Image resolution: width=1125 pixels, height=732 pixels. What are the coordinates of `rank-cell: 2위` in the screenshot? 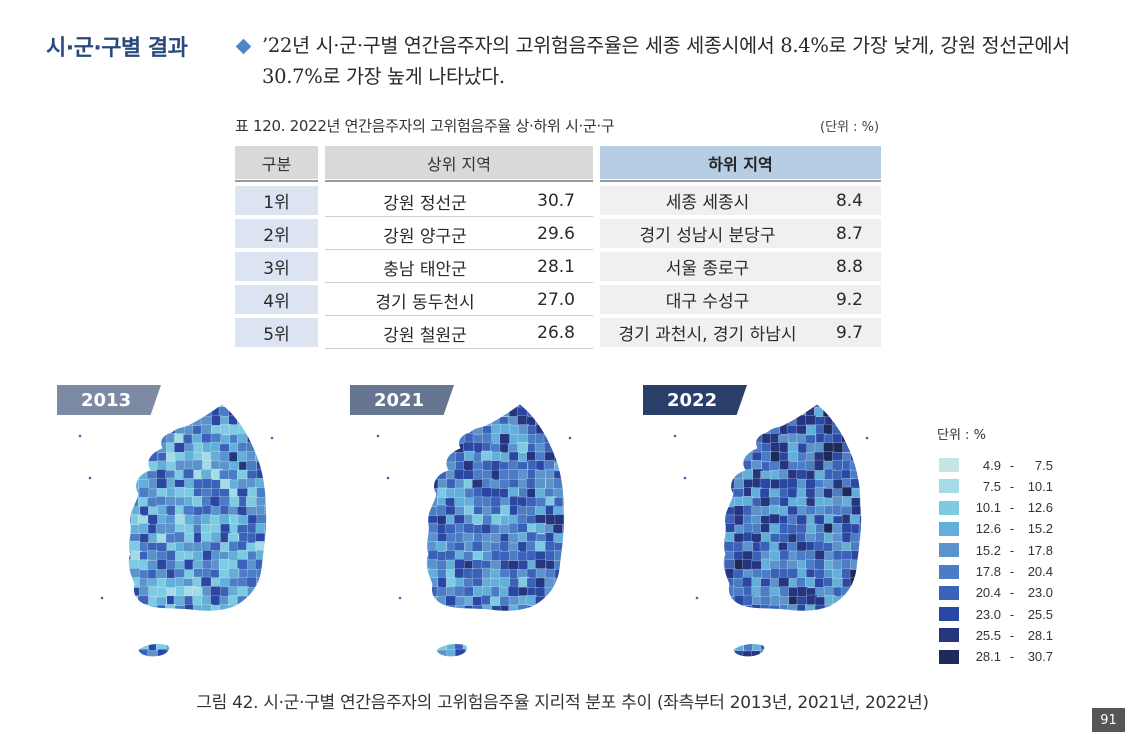 It's located at (276, 234).